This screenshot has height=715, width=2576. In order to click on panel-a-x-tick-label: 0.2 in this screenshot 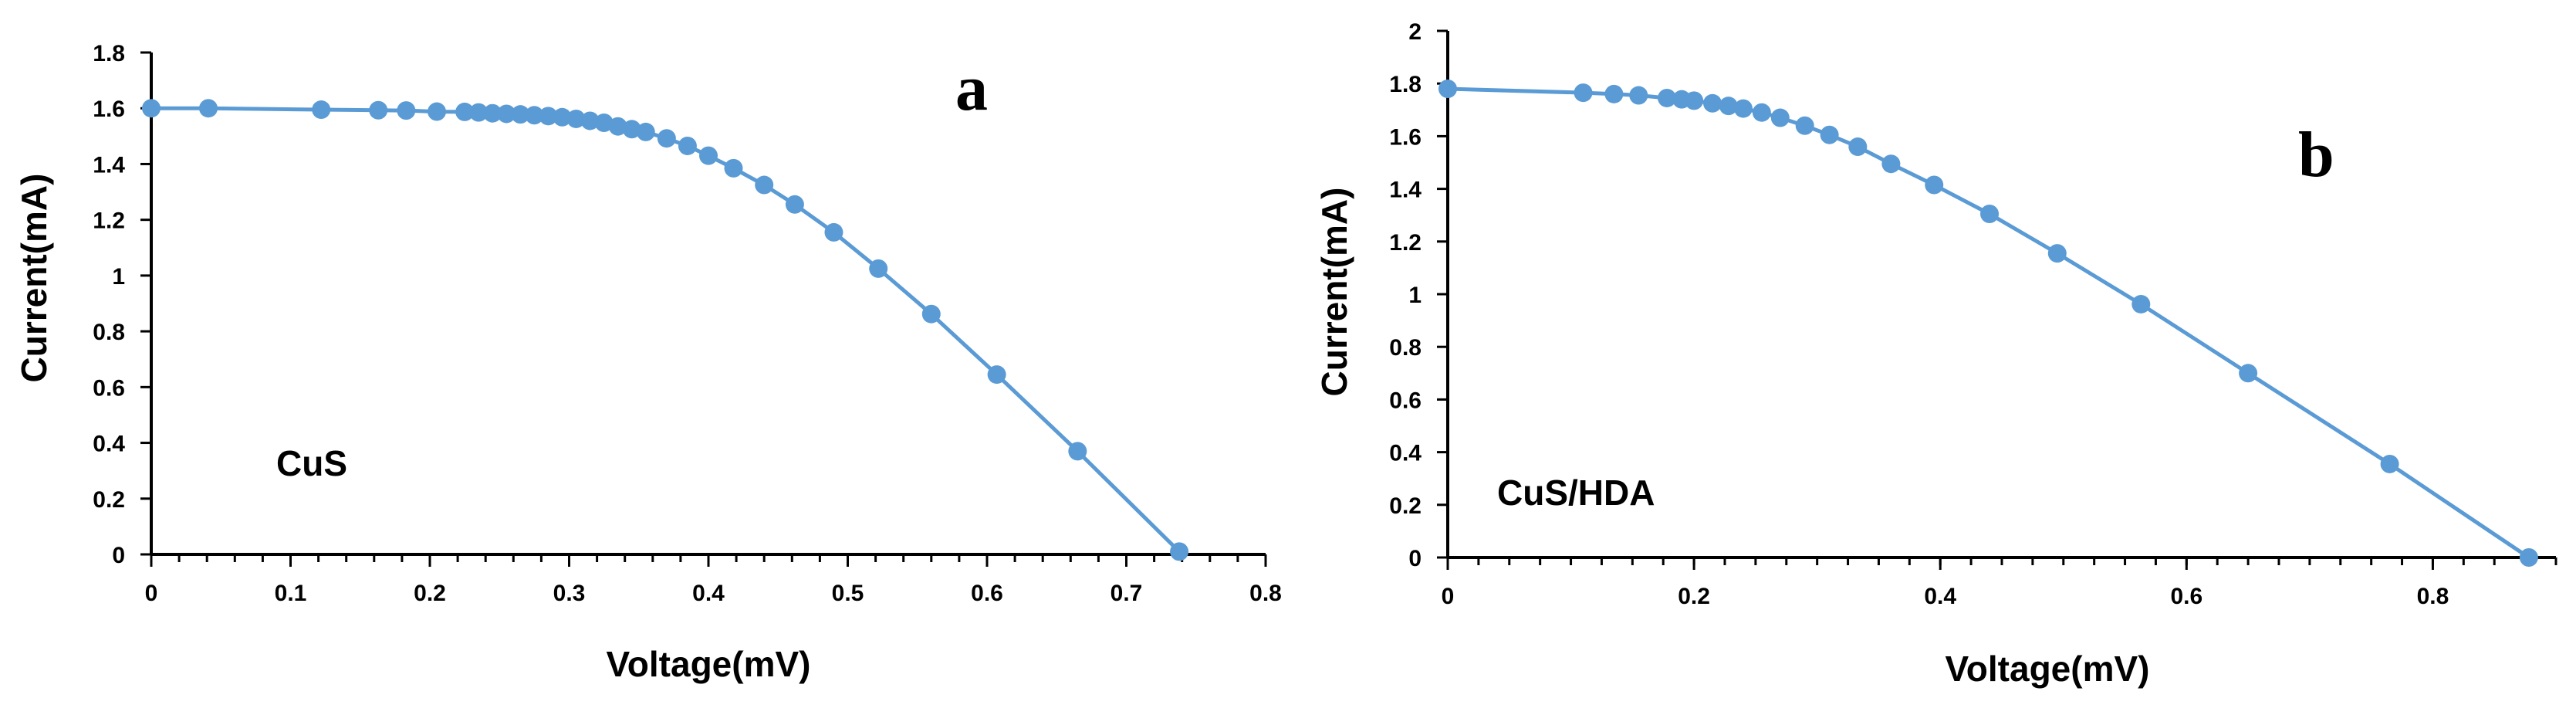, I will do `click(430, 594)`.